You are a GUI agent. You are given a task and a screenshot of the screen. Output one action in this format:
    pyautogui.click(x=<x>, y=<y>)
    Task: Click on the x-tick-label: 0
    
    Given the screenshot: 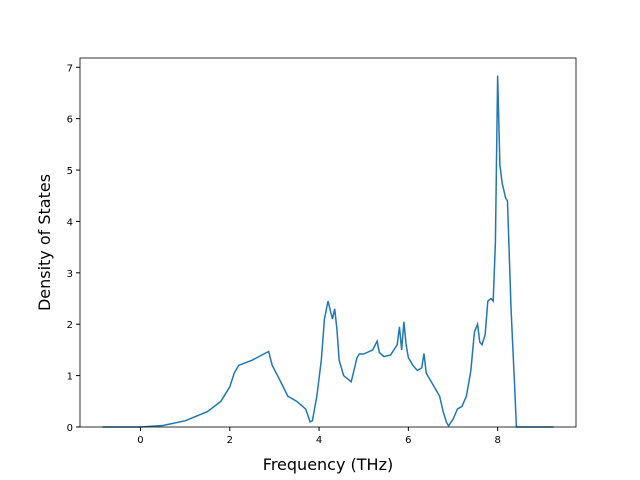 What is the action you would take?
    pyautogui.click(x=140, y=440)
    